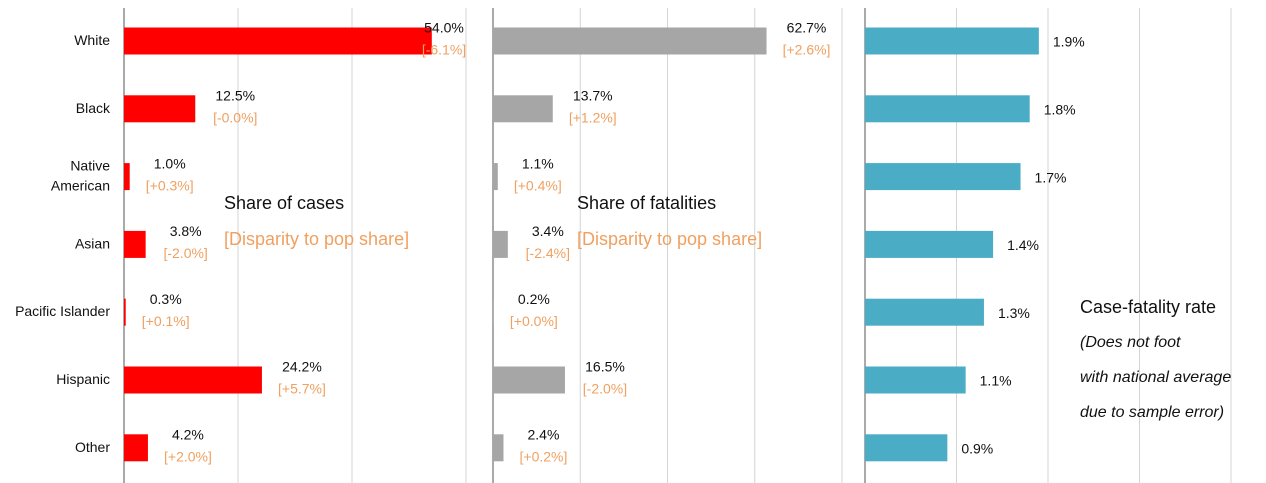  Describe the element at coordinates (235, 118) in the screenshot. I see `disparity-label: [-0.0%]` at that location.